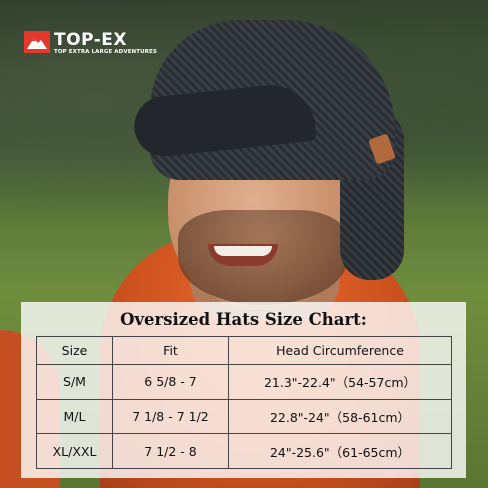 This screenshot has height=488, width=488. Describe the element at coordinates (170, 350) in the screenshot. I see `column-header-fit: Fit` at that location.